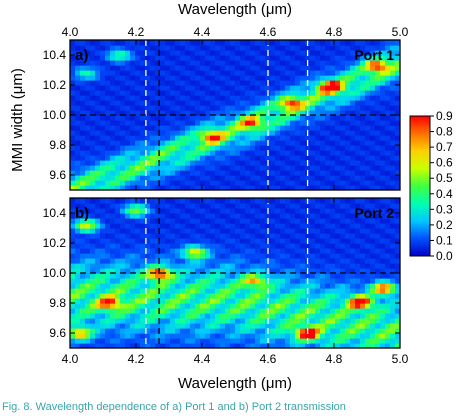 The height and width of the screenshot is (416, 474). What do you see at coordinates (334, 359) in the screenshot?
I see `bottom-x-tick-label: 4.8` at bounding box center [334, 359].